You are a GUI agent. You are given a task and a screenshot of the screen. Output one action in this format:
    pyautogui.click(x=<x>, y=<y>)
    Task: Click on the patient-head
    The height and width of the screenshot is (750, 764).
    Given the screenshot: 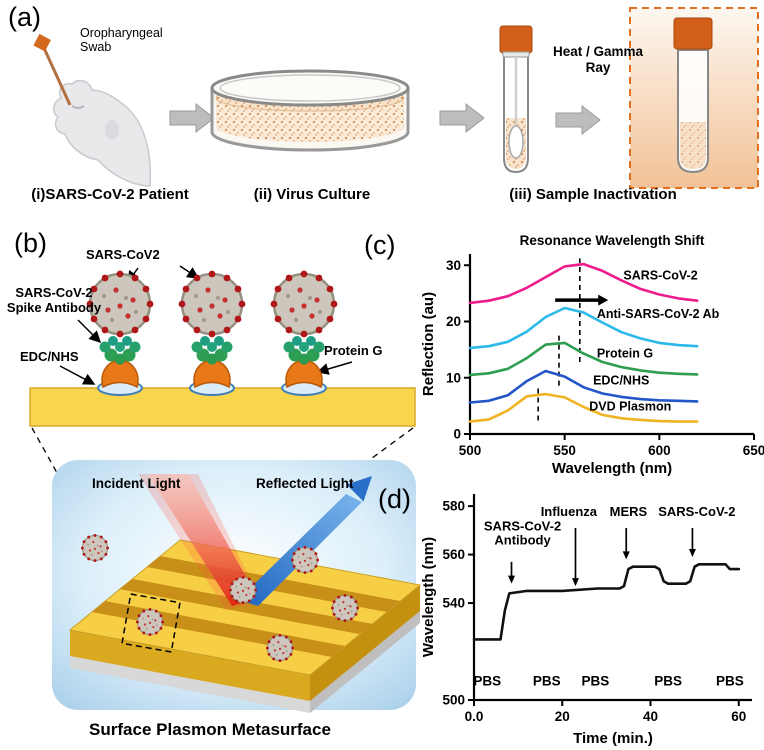 What is the action you would take?
    pyautogui.click(x=102, y=133)
    